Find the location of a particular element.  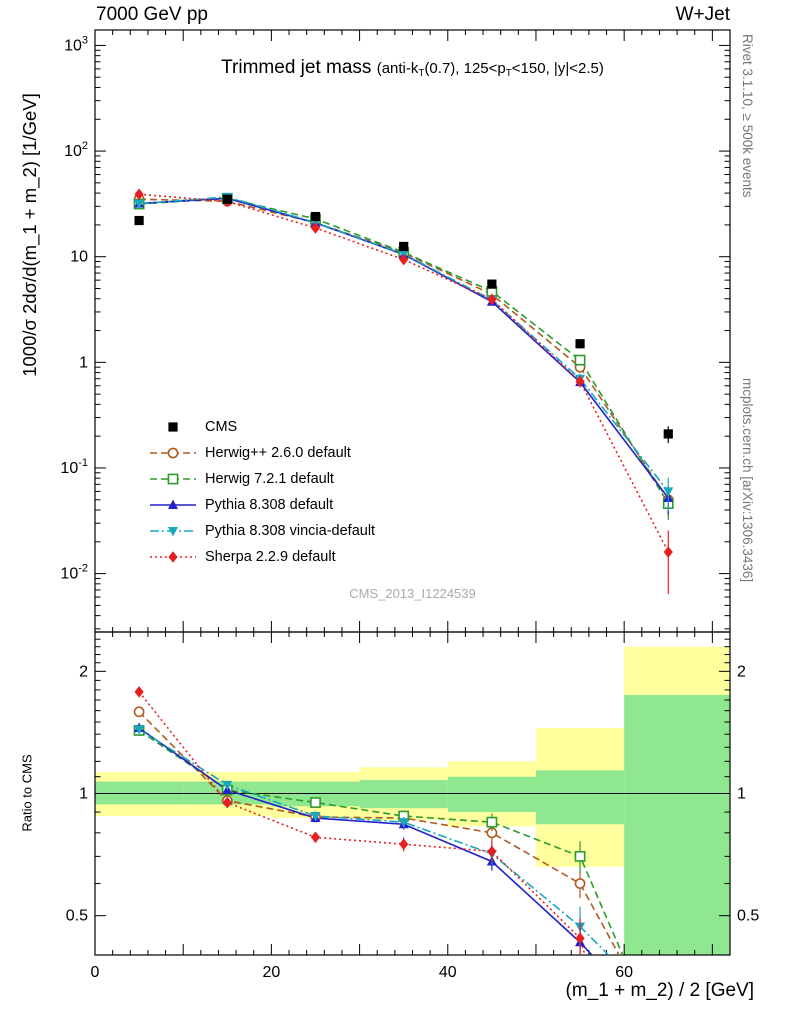

svg-text: 10 is located at coordinates (79, 257).